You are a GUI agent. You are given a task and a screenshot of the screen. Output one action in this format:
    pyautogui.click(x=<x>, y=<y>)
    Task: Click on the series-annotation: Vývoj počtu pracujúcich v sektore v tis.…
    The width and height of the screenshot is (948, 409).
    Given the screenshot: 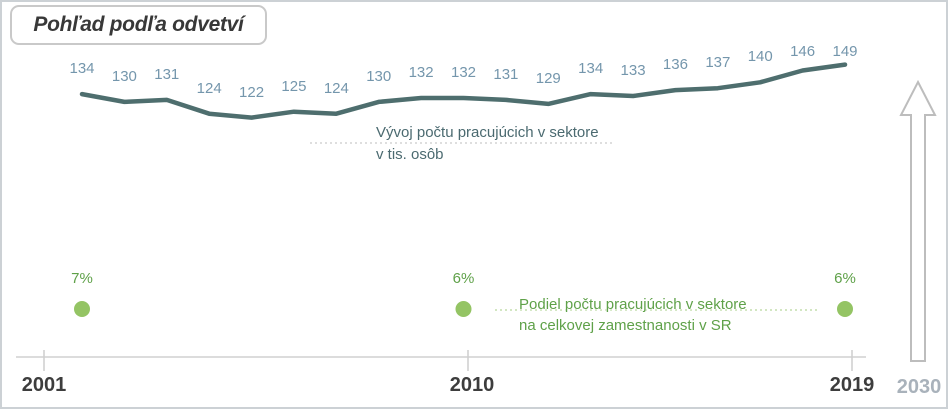 What is the action you would take?
    pyautogui.click(x=487, y=144)
    